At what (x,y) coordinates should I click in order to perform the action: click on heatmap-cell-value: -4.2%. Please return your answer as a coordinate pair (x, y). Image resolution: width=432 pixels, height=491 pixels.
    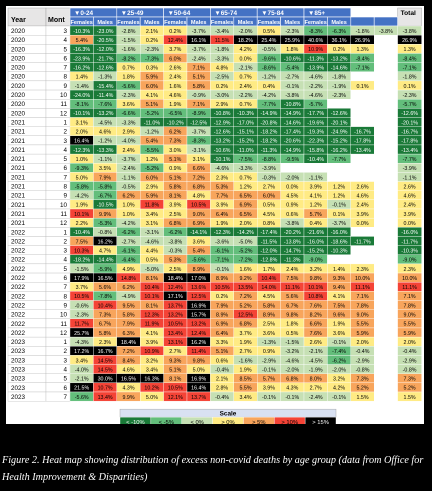
    Looking at the image, I should click on (82, 197).